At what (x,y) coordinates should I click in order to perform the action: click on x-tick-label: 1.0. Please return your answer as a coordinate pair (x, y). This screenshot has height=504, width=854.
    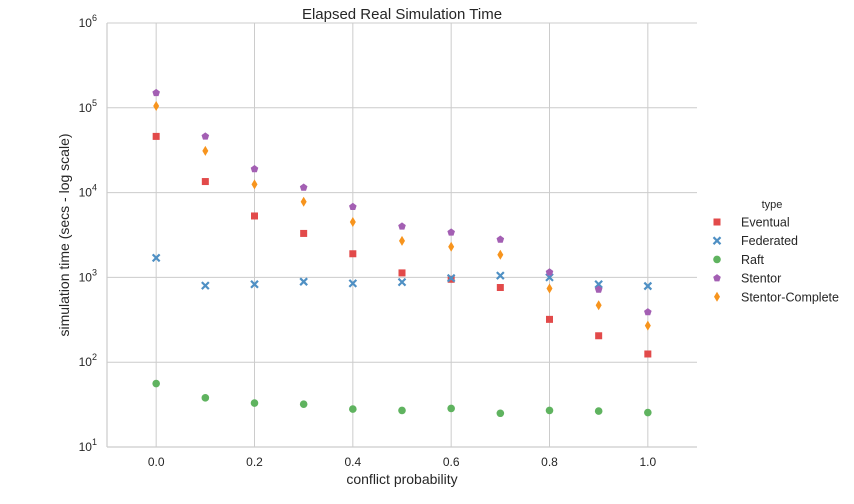
    Looking at the image, I should click on (647, 462).